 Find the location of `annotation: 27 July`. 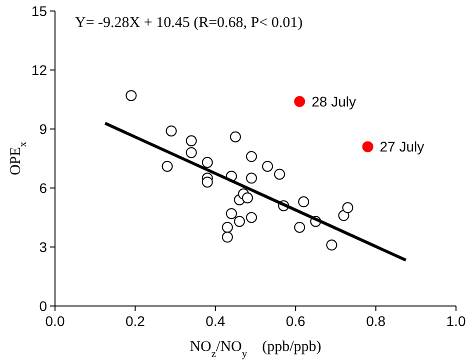

annotation: 27 July is located at coordinates (402, 146).